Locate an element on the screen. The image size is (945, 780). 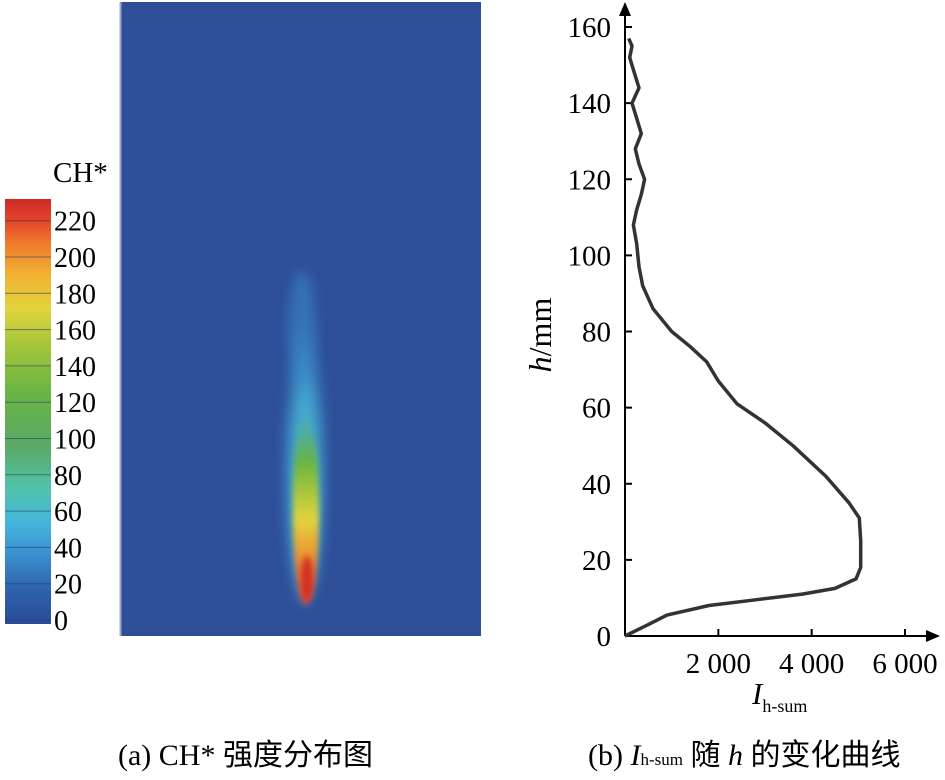
colorbar-tick-label: 0 is located at coordinates (61, 621).